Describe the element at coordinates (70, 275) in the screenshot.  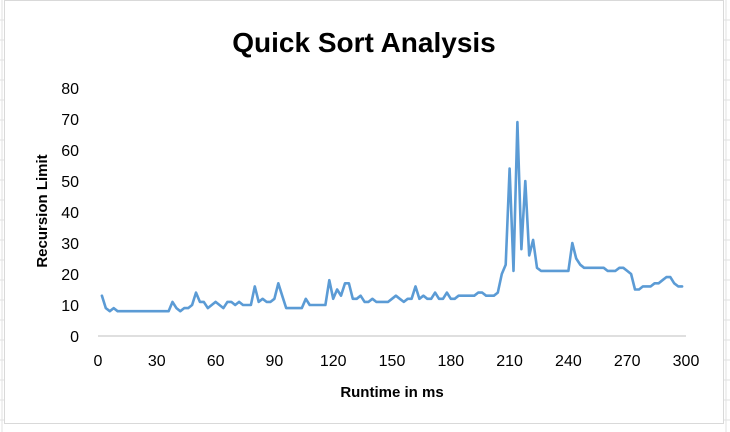
I see `y-tick-label: 20` at that location.